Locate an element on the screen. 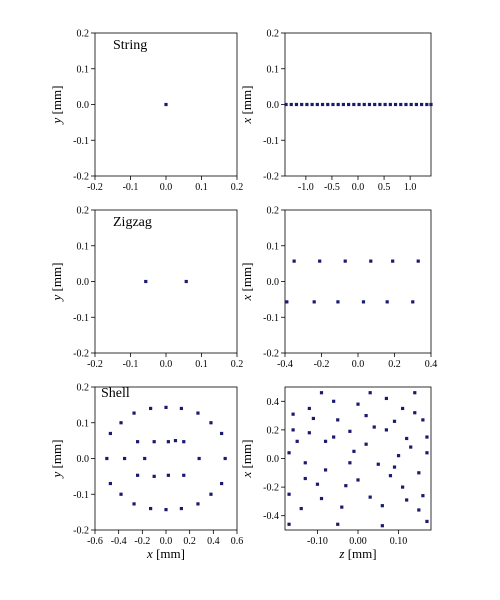 This screenshot has height=600, width=500. x-tick-label: 0.00 is located at coordinates (358, 541).